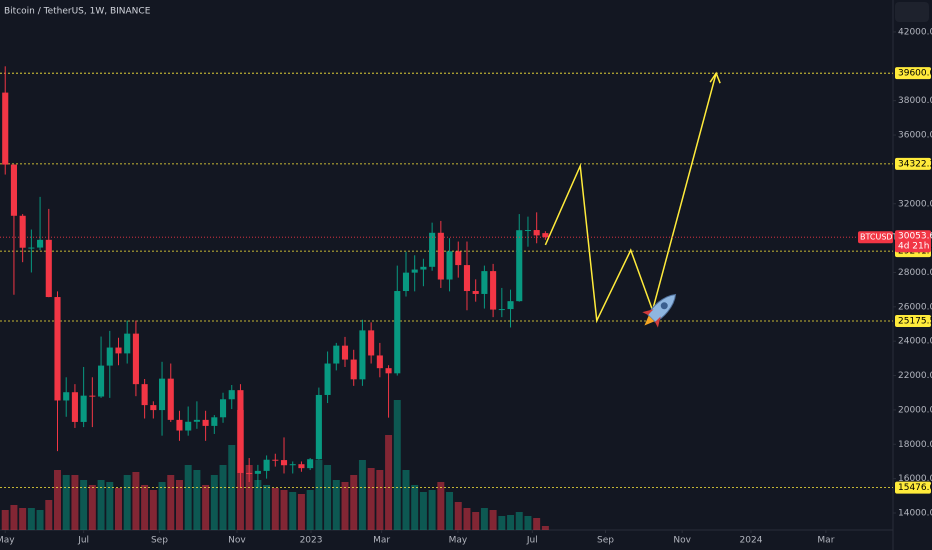  I want to click on settings-button, so click(912, 12).